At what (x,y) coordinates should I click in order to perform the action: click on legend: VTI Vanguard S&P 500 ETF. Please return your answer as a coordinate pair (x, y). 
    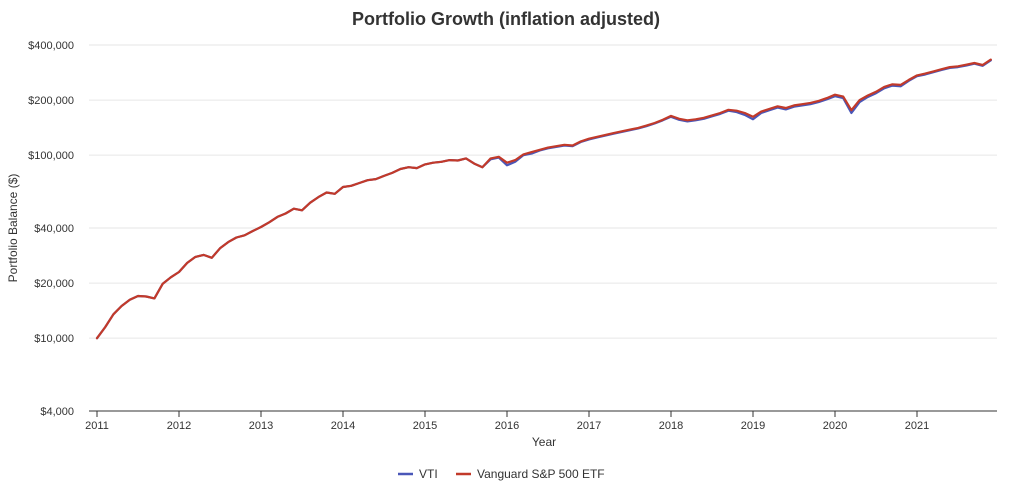
    Looking at the image, I should click on (501, 474).